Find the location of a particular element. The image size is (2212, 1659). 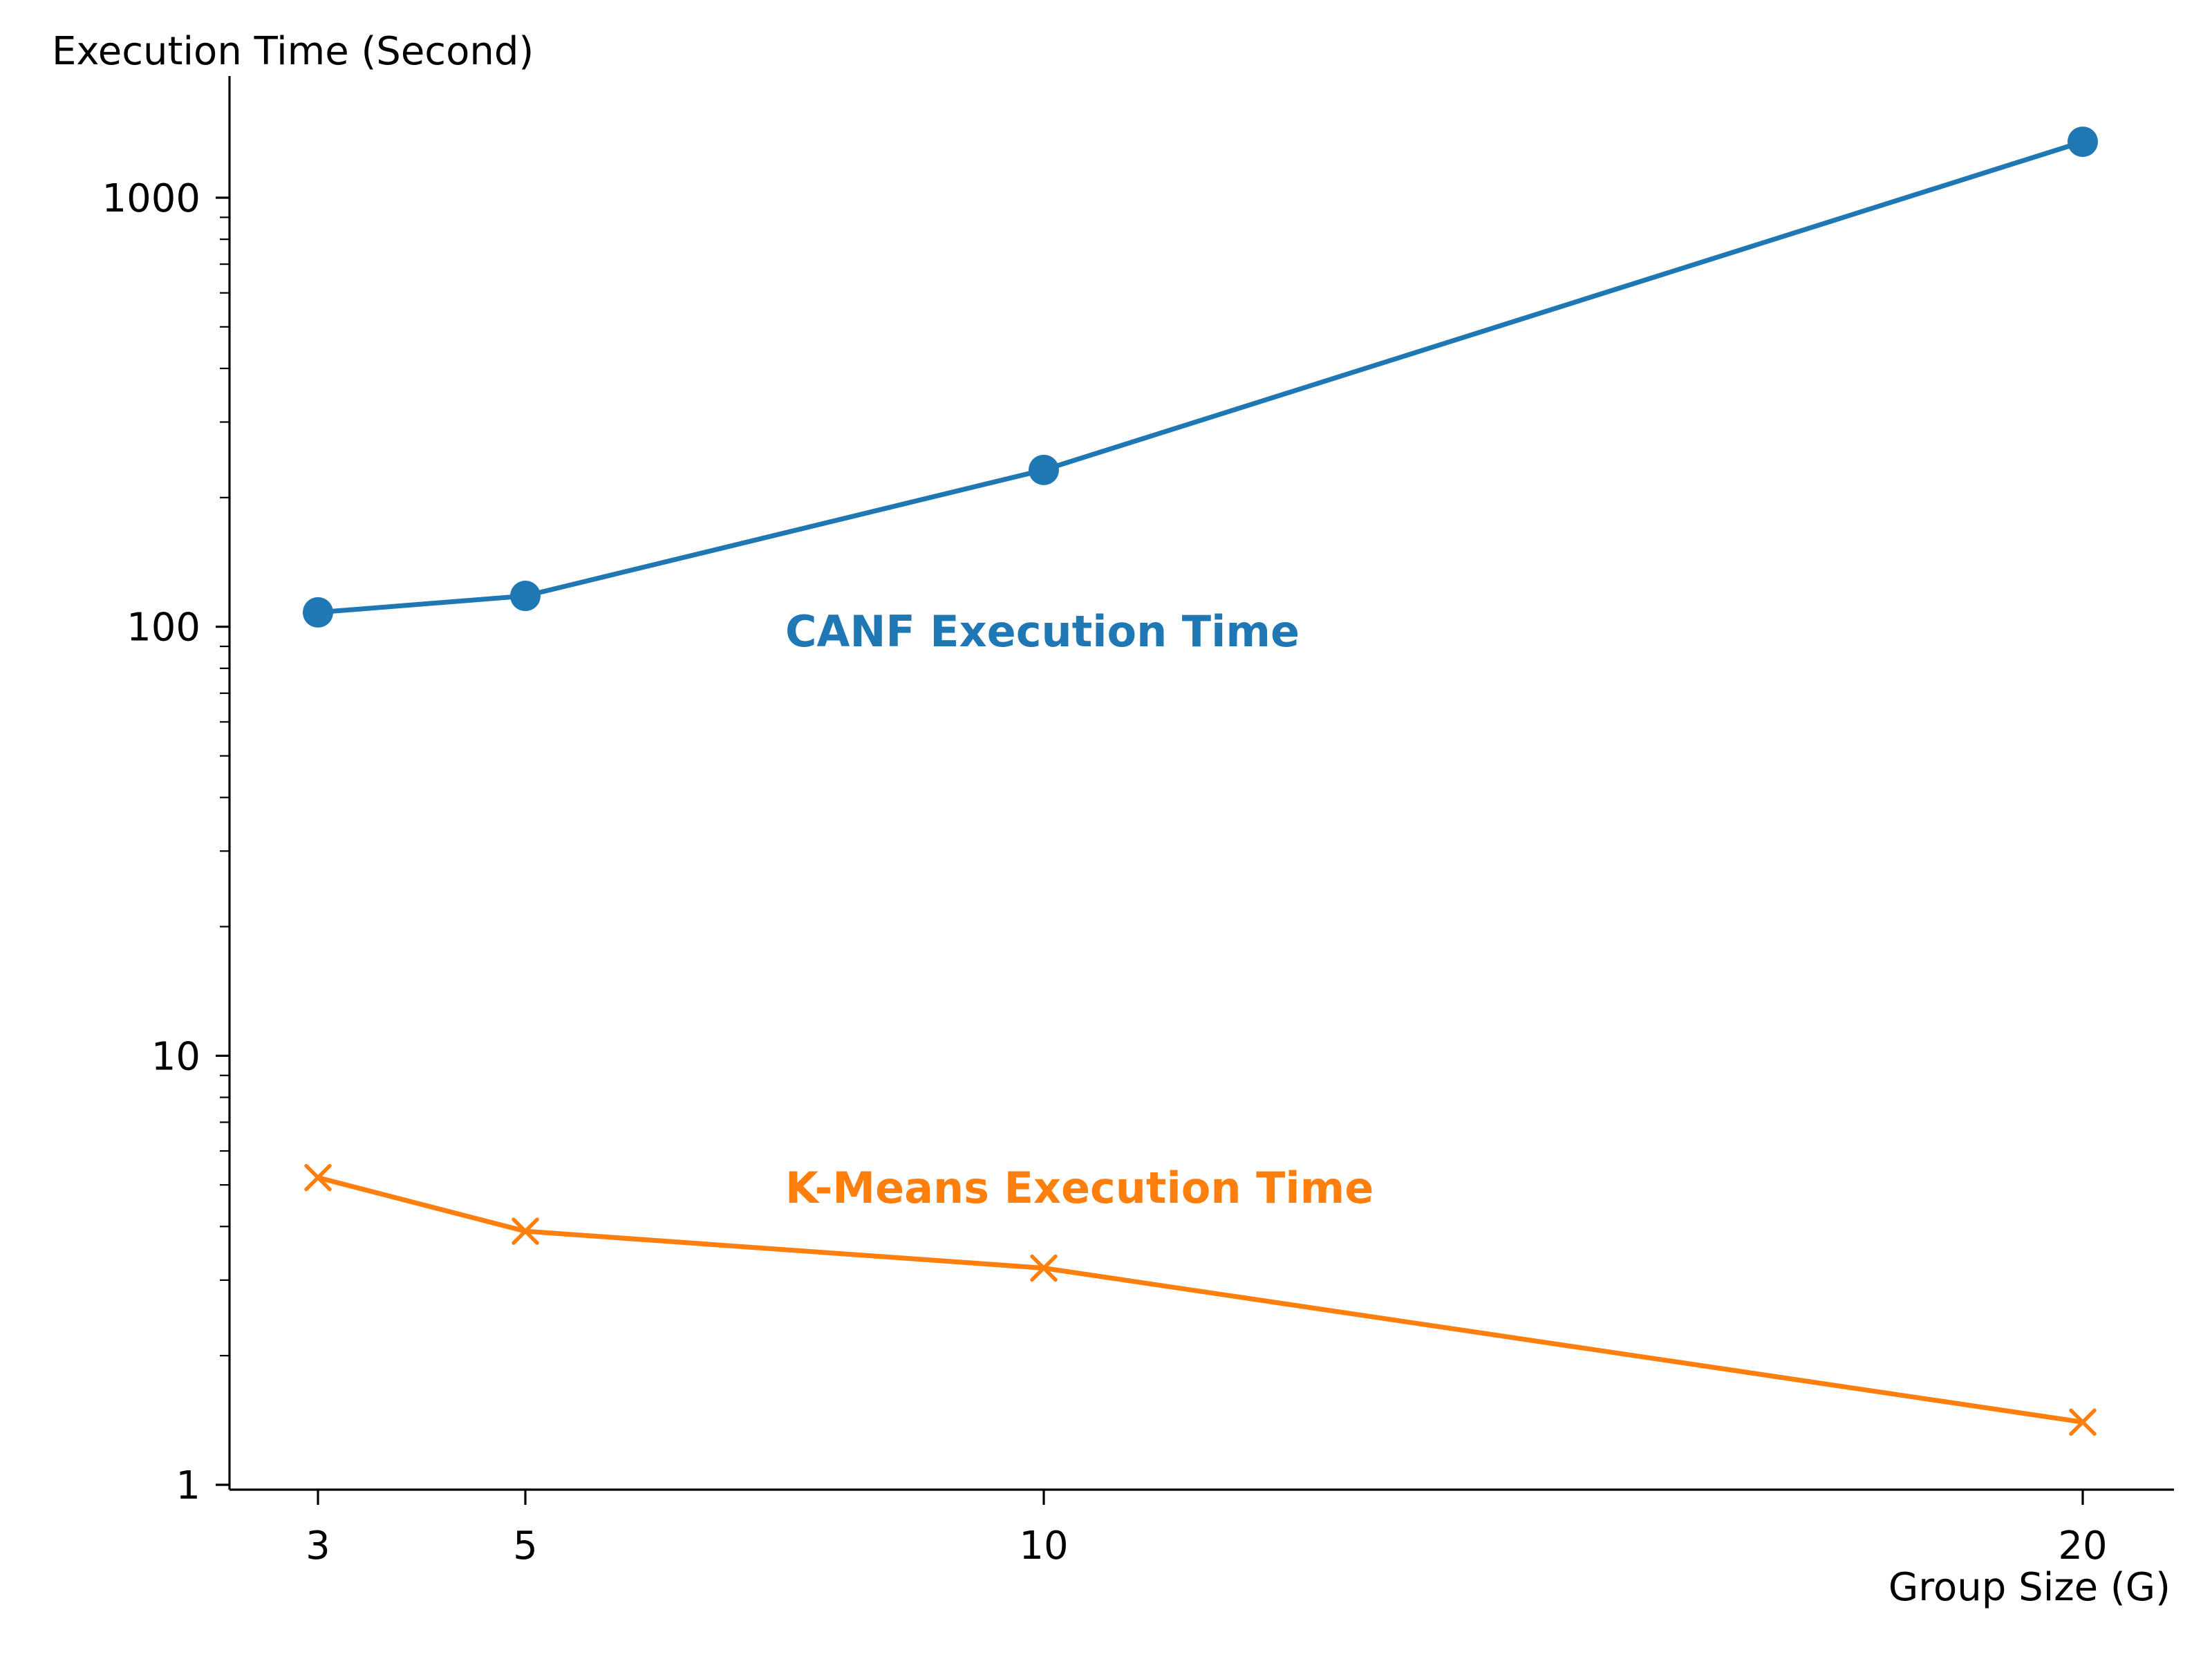

y-tick-label: 10 is located at coordinates (175, 1056).